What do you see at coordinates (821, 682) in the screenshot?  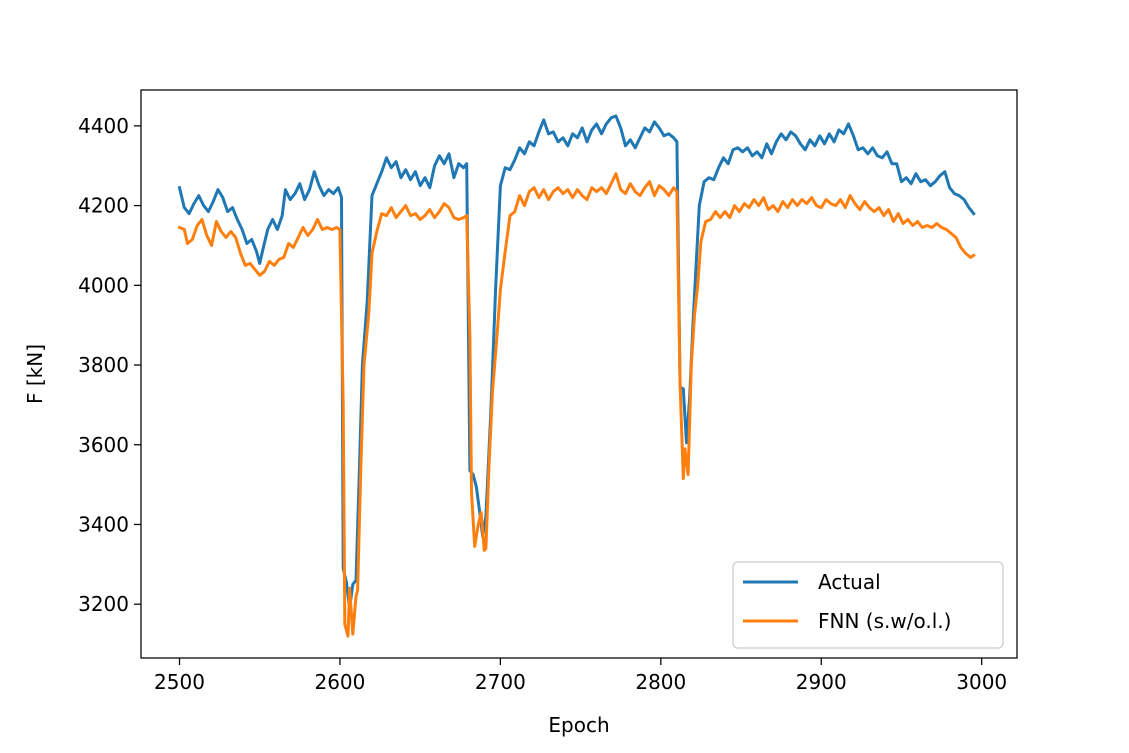 I see `x-tick-label: 2900` at bounding box center [821, 682].